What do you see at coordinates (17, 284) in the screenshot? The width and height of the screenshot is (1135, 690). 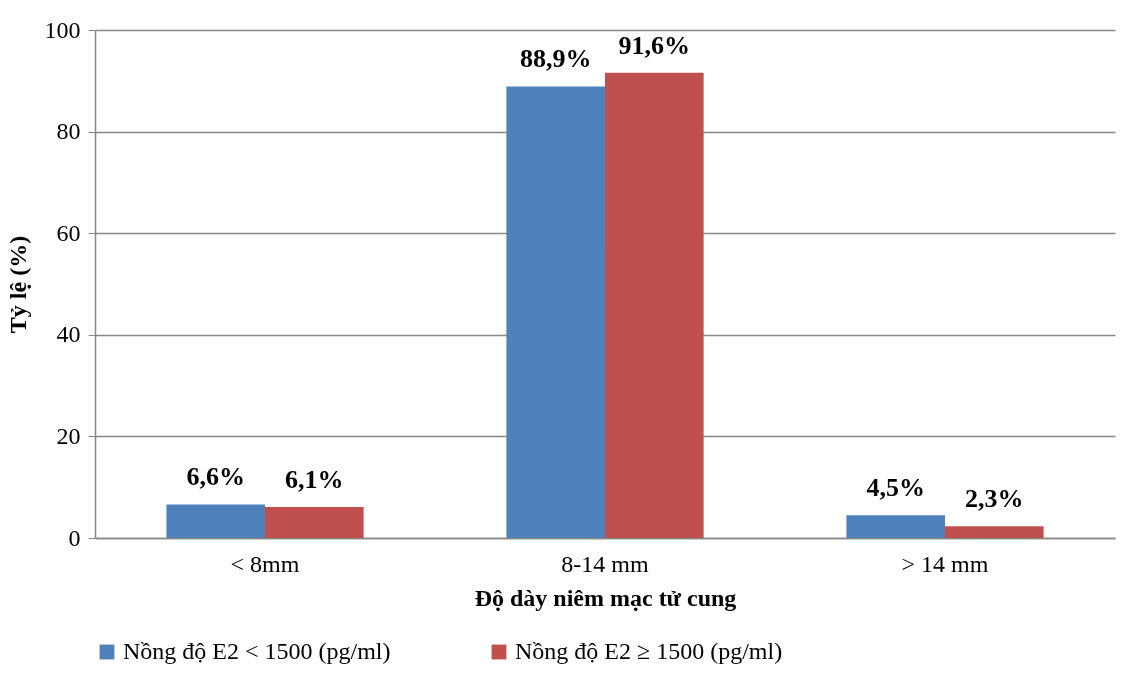 I see `y-axis-title: Tỷ lệ (%)` at bounding box center [17, 284].